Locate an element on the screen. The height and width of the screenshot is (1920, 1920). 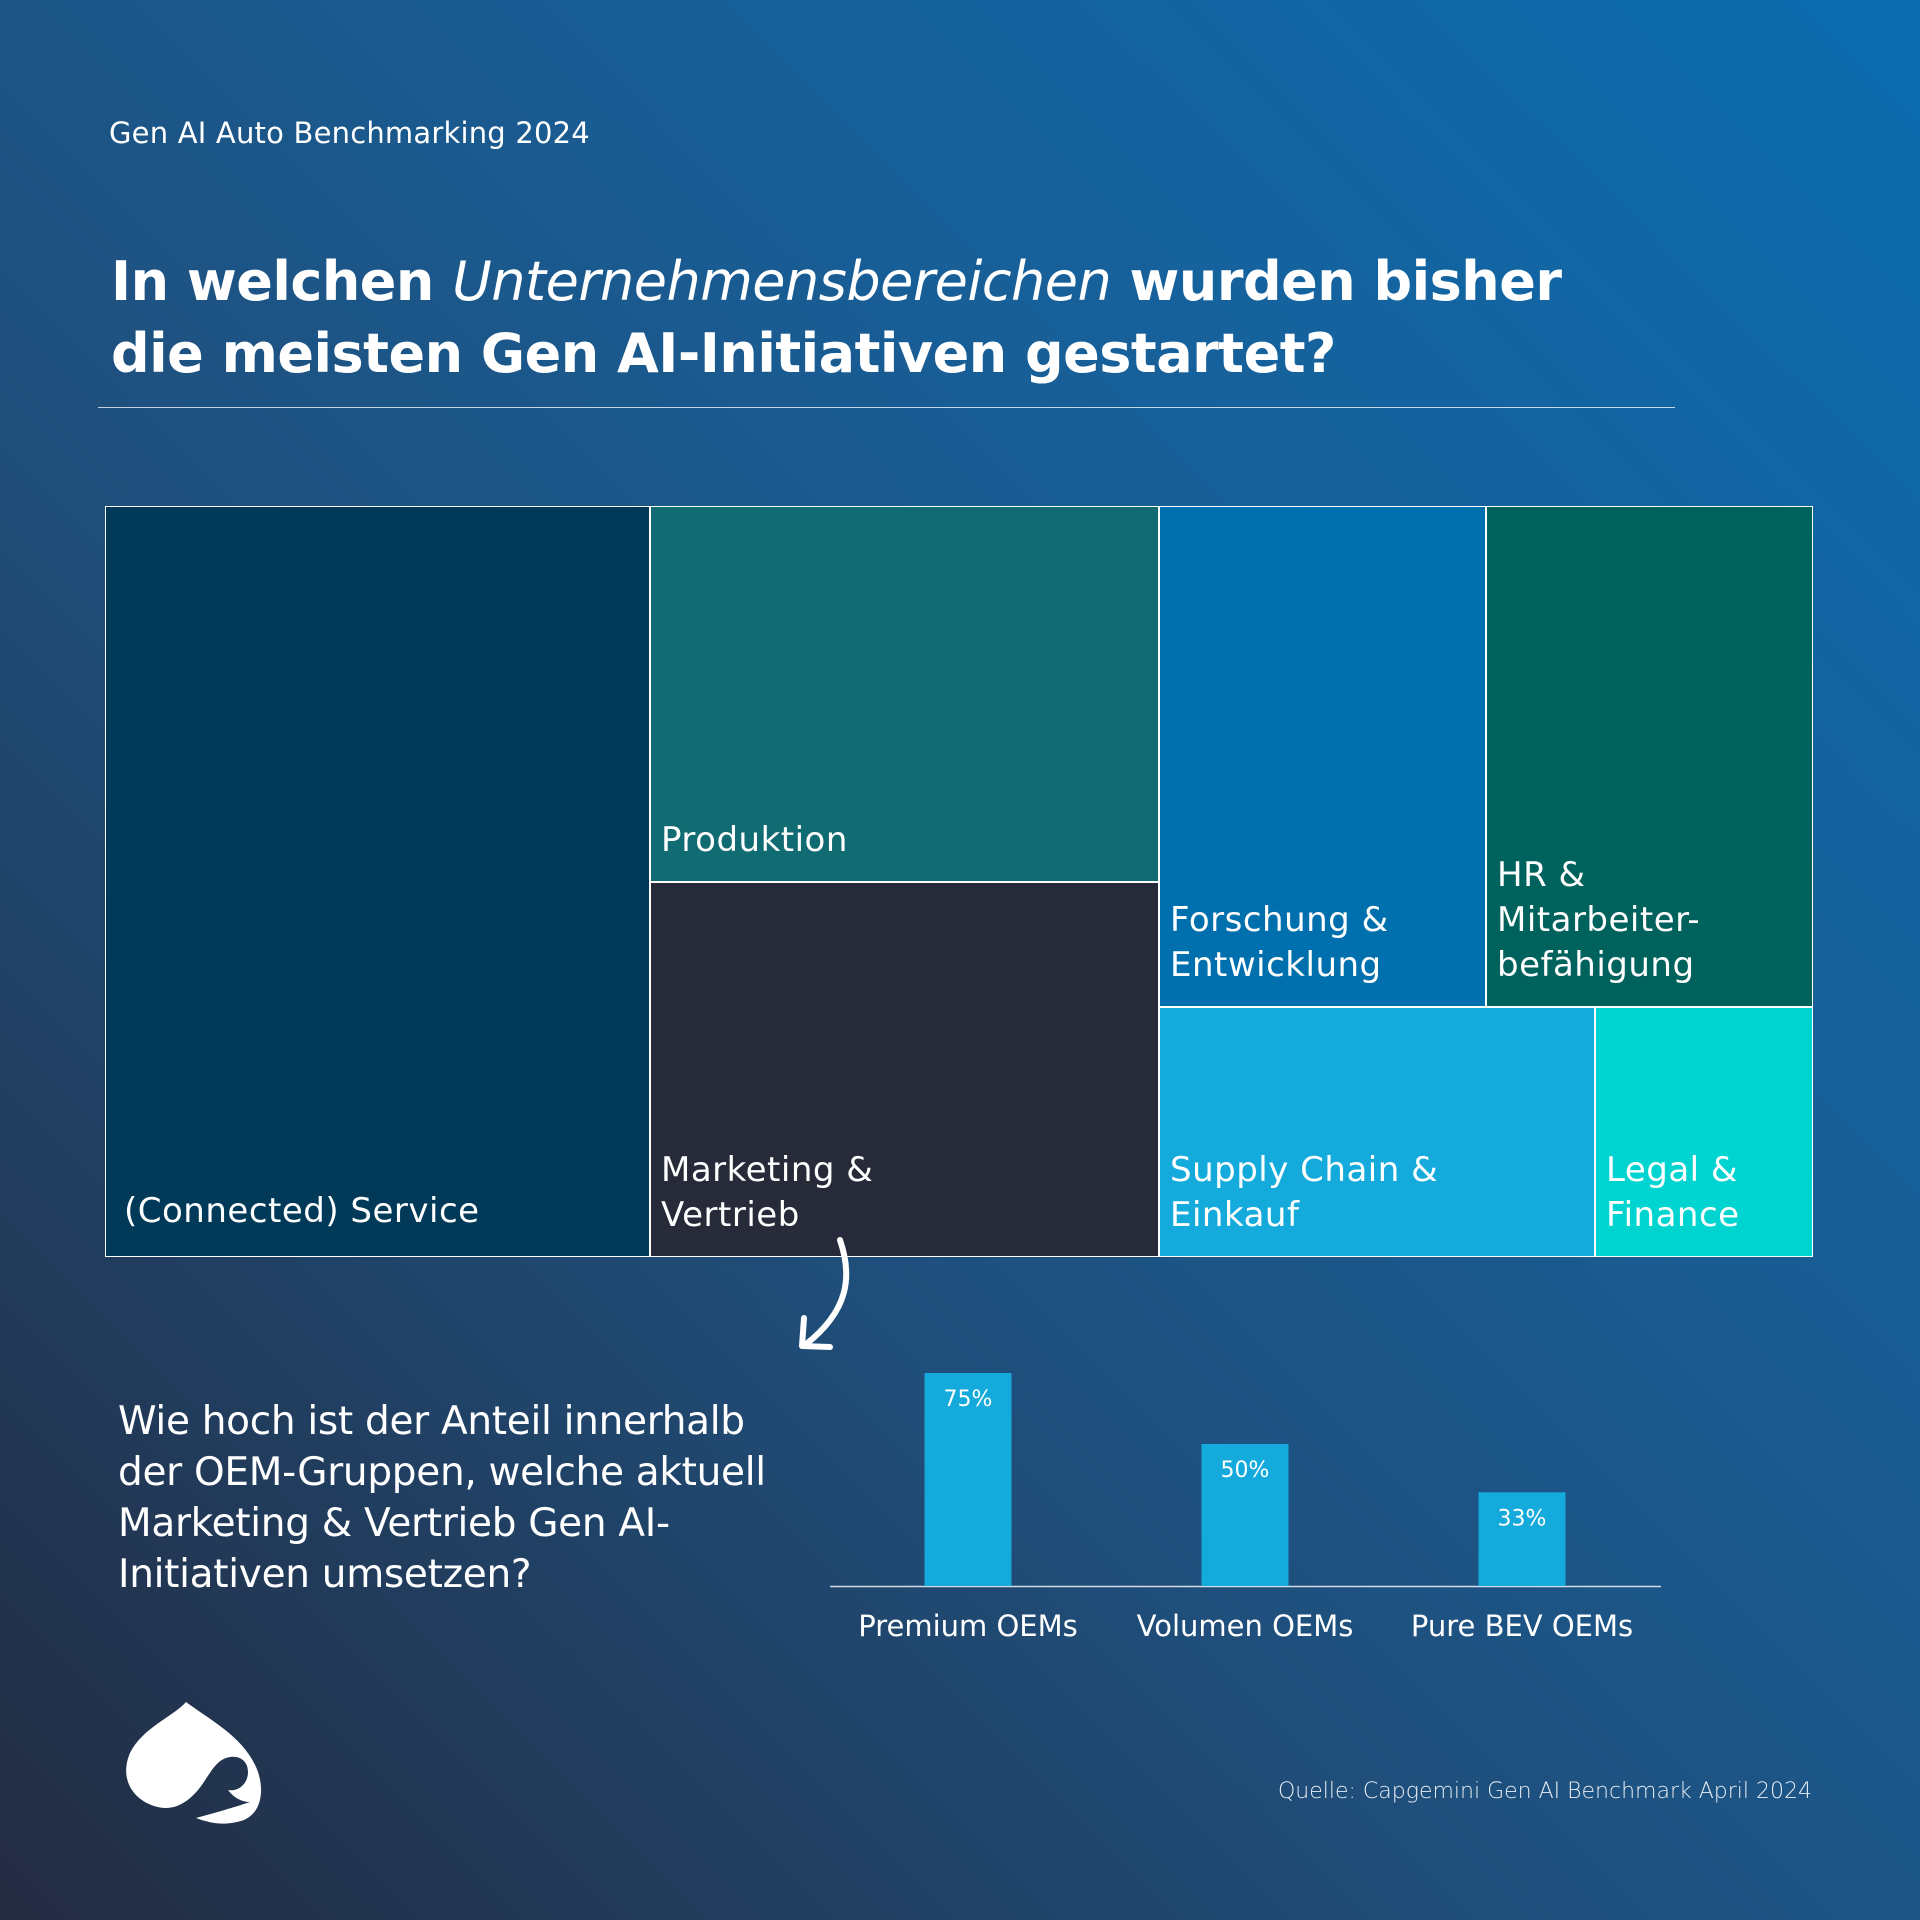
bar-value-label: 75% is located at coordinates (968, 1399).